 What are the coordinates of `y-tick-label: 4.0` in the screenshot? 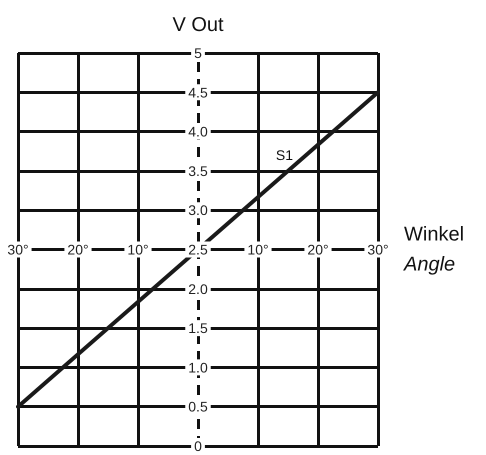 It's located at (198, 132).